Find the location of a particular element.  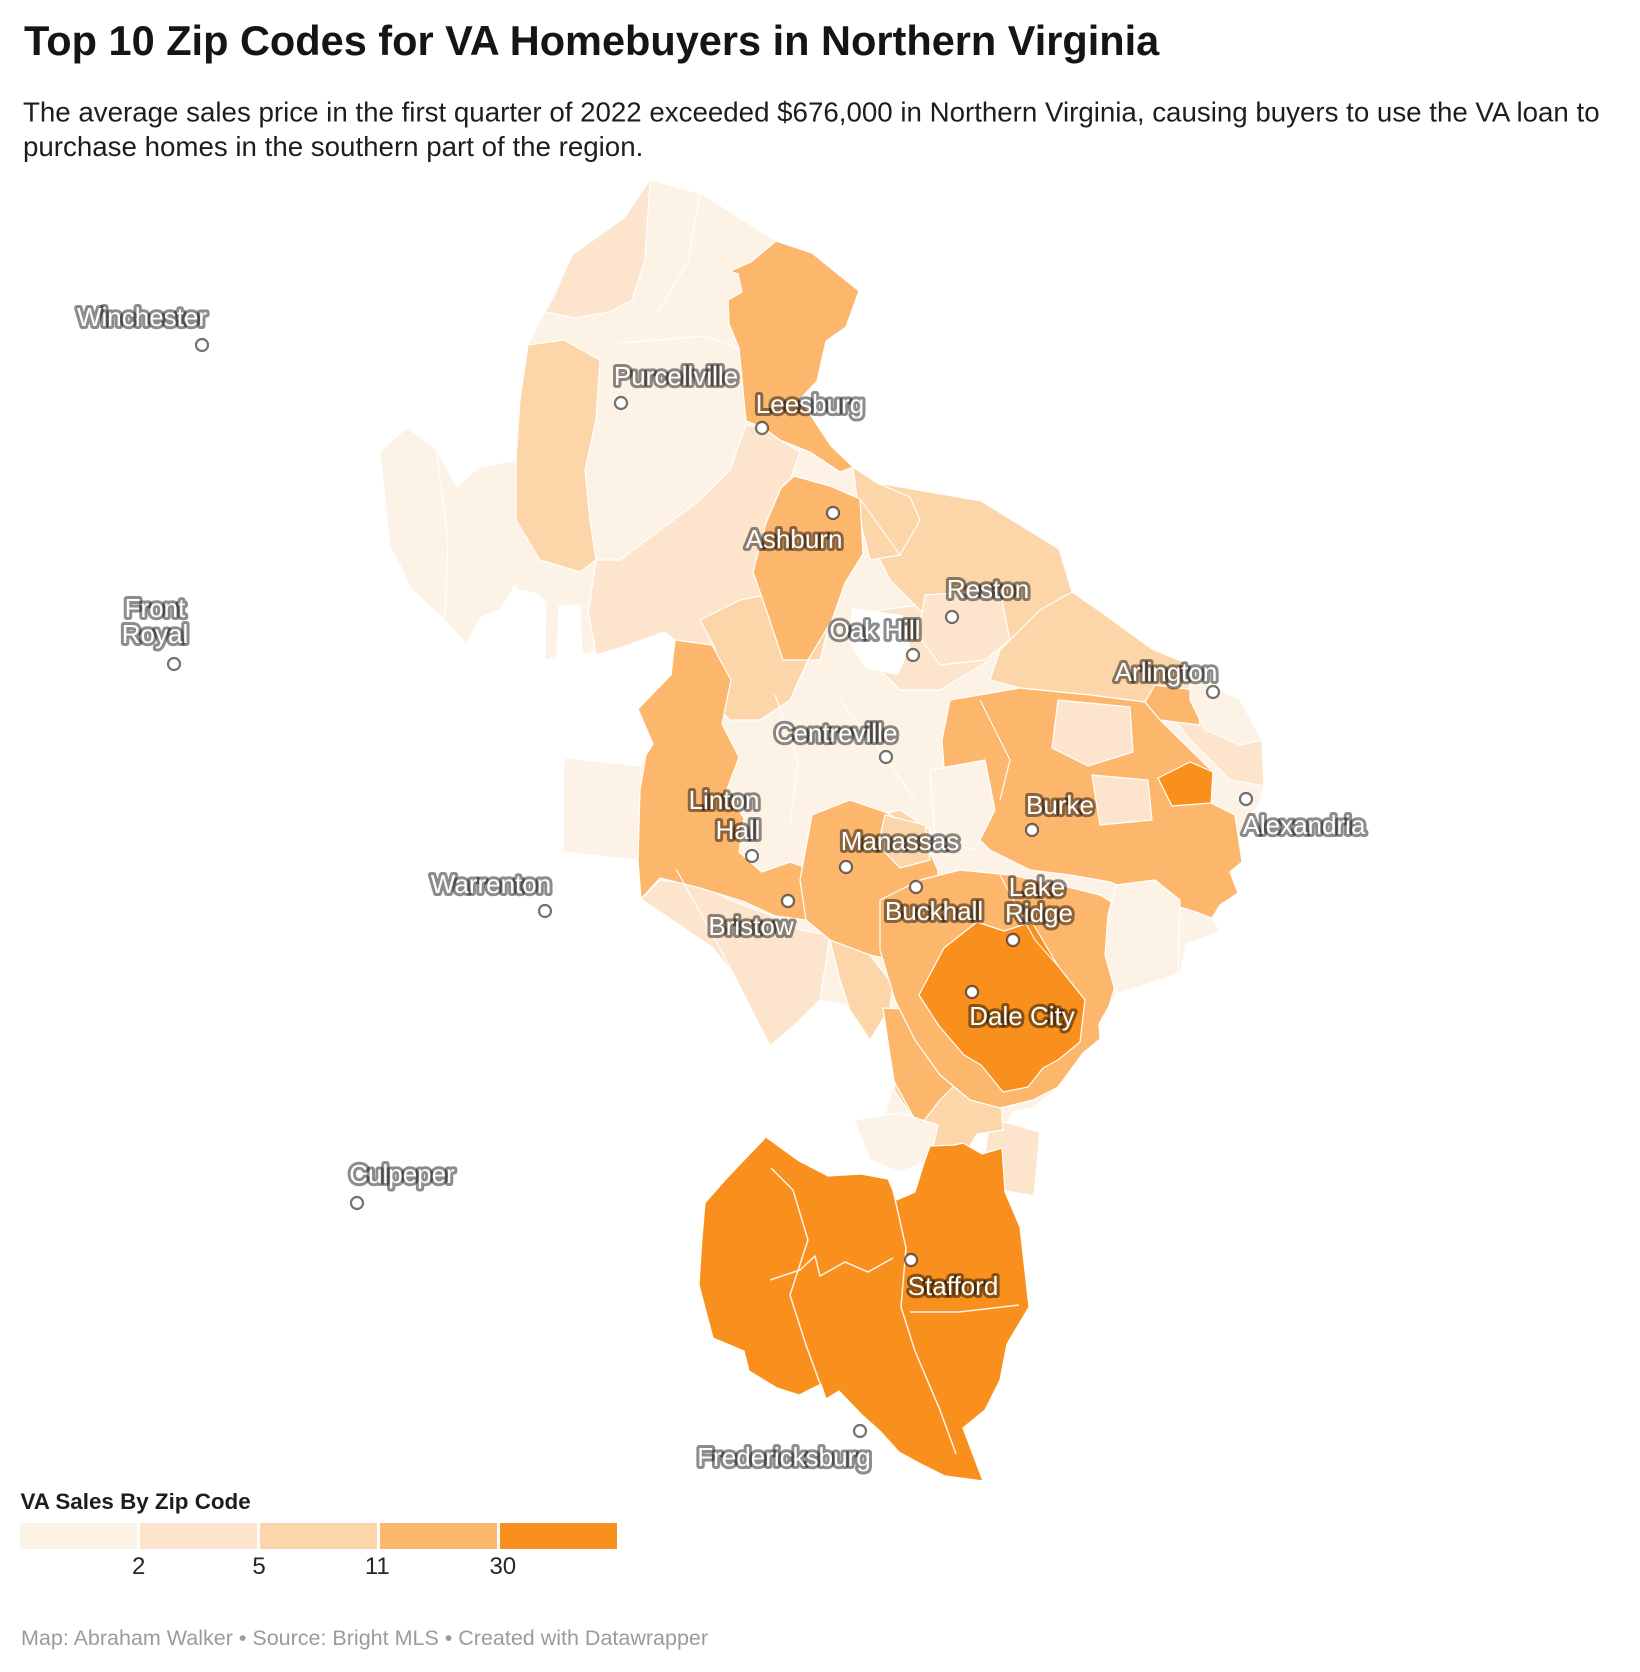

svg-text: Hall is located at coordinates (738, 830).